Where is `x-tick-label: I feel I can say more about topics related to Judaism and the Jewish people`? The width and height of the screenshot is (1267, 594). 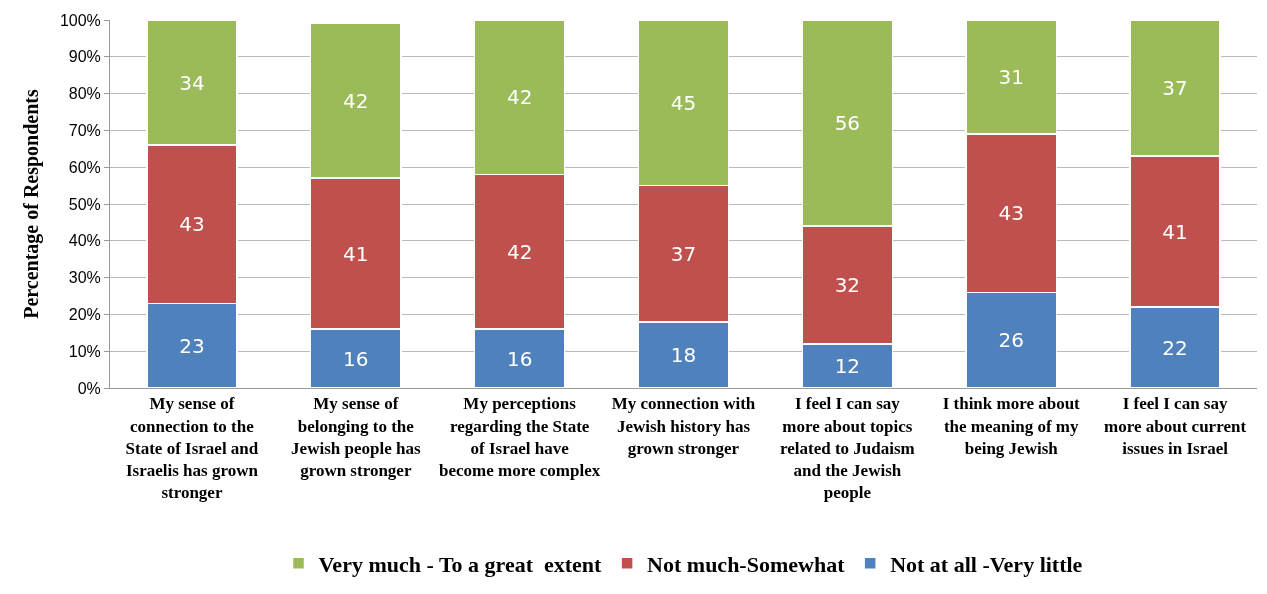
x-tick-label: I feel I can say more about topics related to Judaism and the Jewish people is located at coordinates (847, 448).